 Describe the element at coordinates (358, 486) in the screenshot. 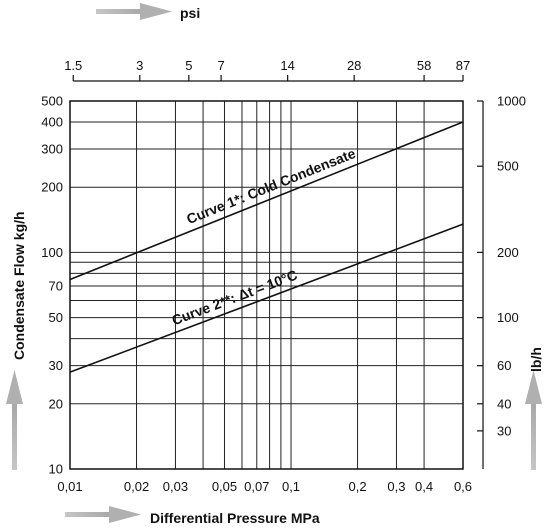

I see `x-tick-label: 0,2` at that location.